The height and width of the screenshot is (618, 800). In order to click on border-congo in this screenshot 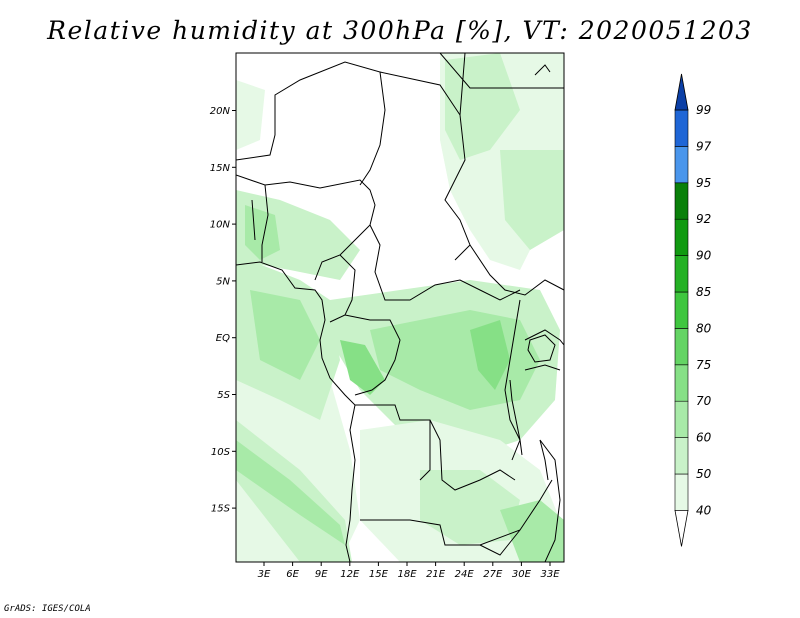, I will do `click(372, 355)`.